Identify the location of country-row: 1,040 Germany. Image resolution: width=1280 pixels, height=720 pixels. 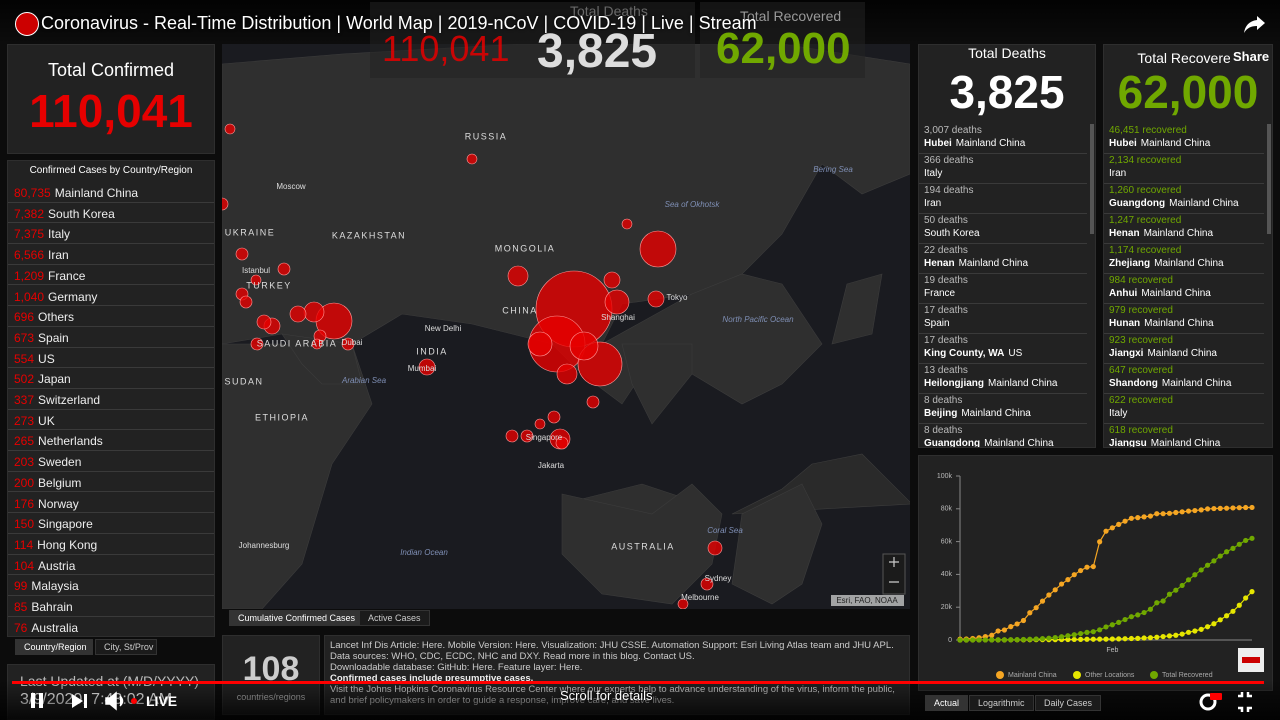
(111, 296).